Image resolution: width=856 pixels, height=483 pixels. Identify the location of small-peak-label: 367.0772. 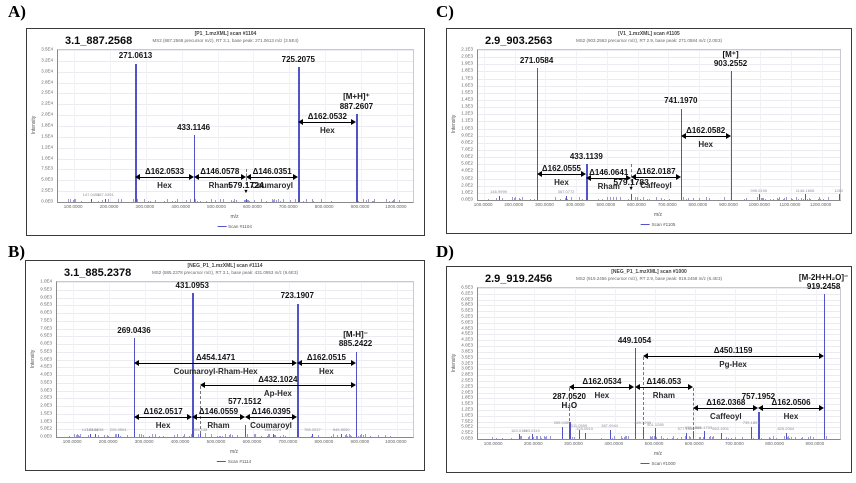
(566, 191).